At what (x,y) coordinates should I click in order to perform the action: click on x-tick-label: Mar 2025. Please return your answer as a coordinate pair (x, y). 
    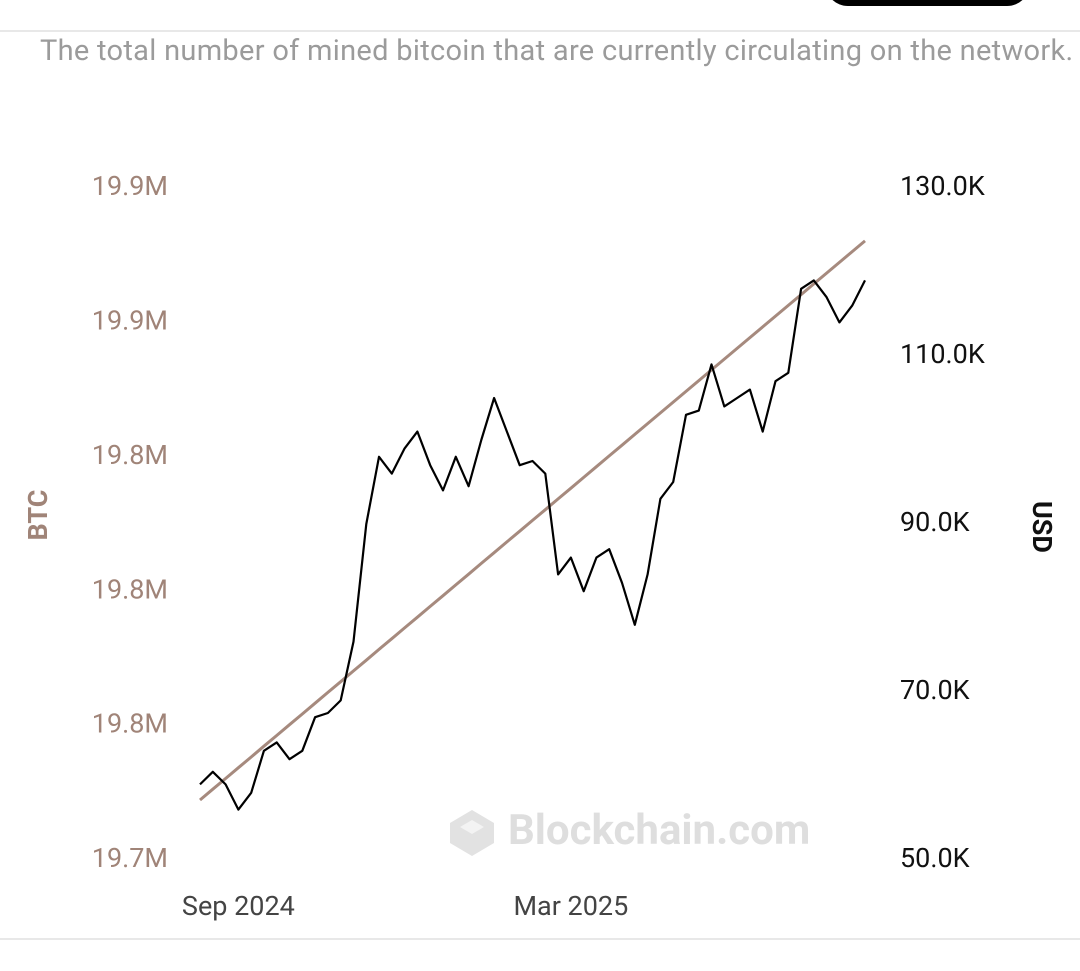
    Looking at the image, I should click on (570, 906).